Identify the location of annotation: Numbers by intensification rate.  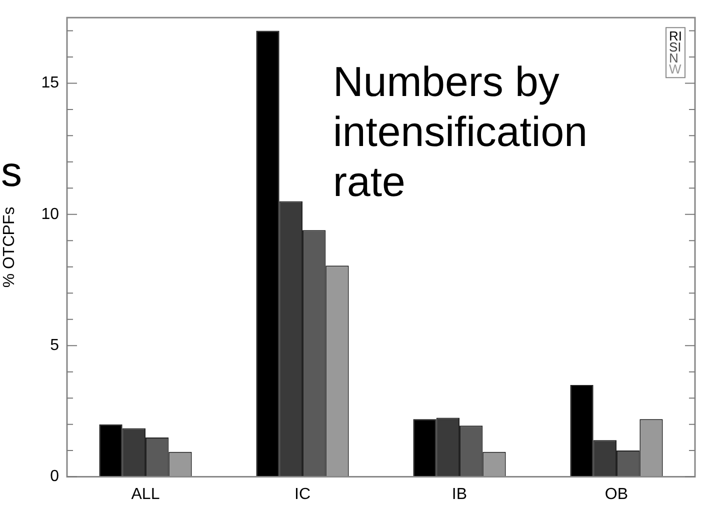
(460, 131).